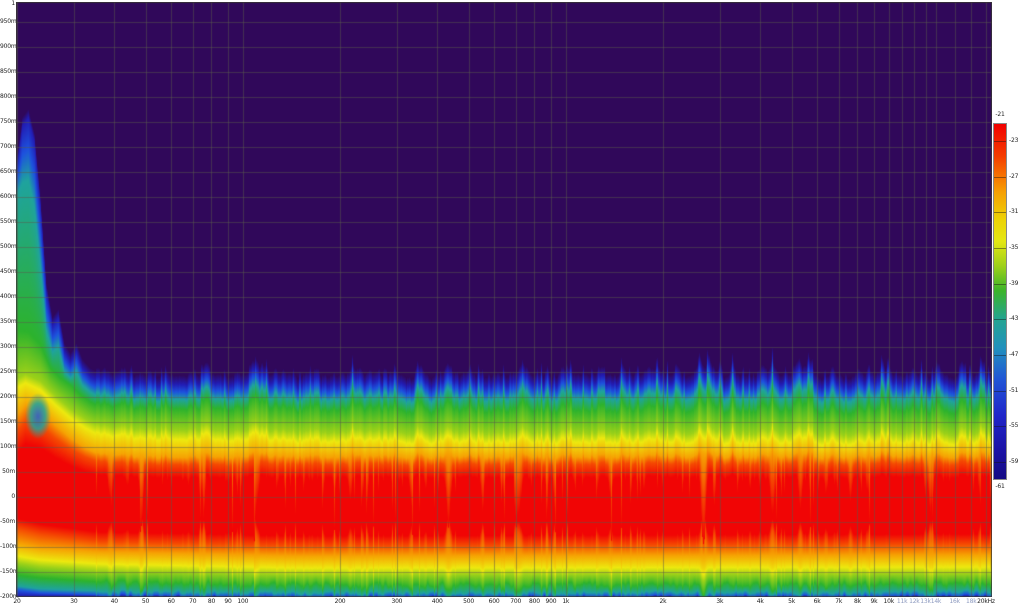 The width and height of the screenshot is (1020, 606). What do you see at coordinates (720, 601) in the screenshot?
I see `x-tick-label: 3k` at bounding box center [720, 601].